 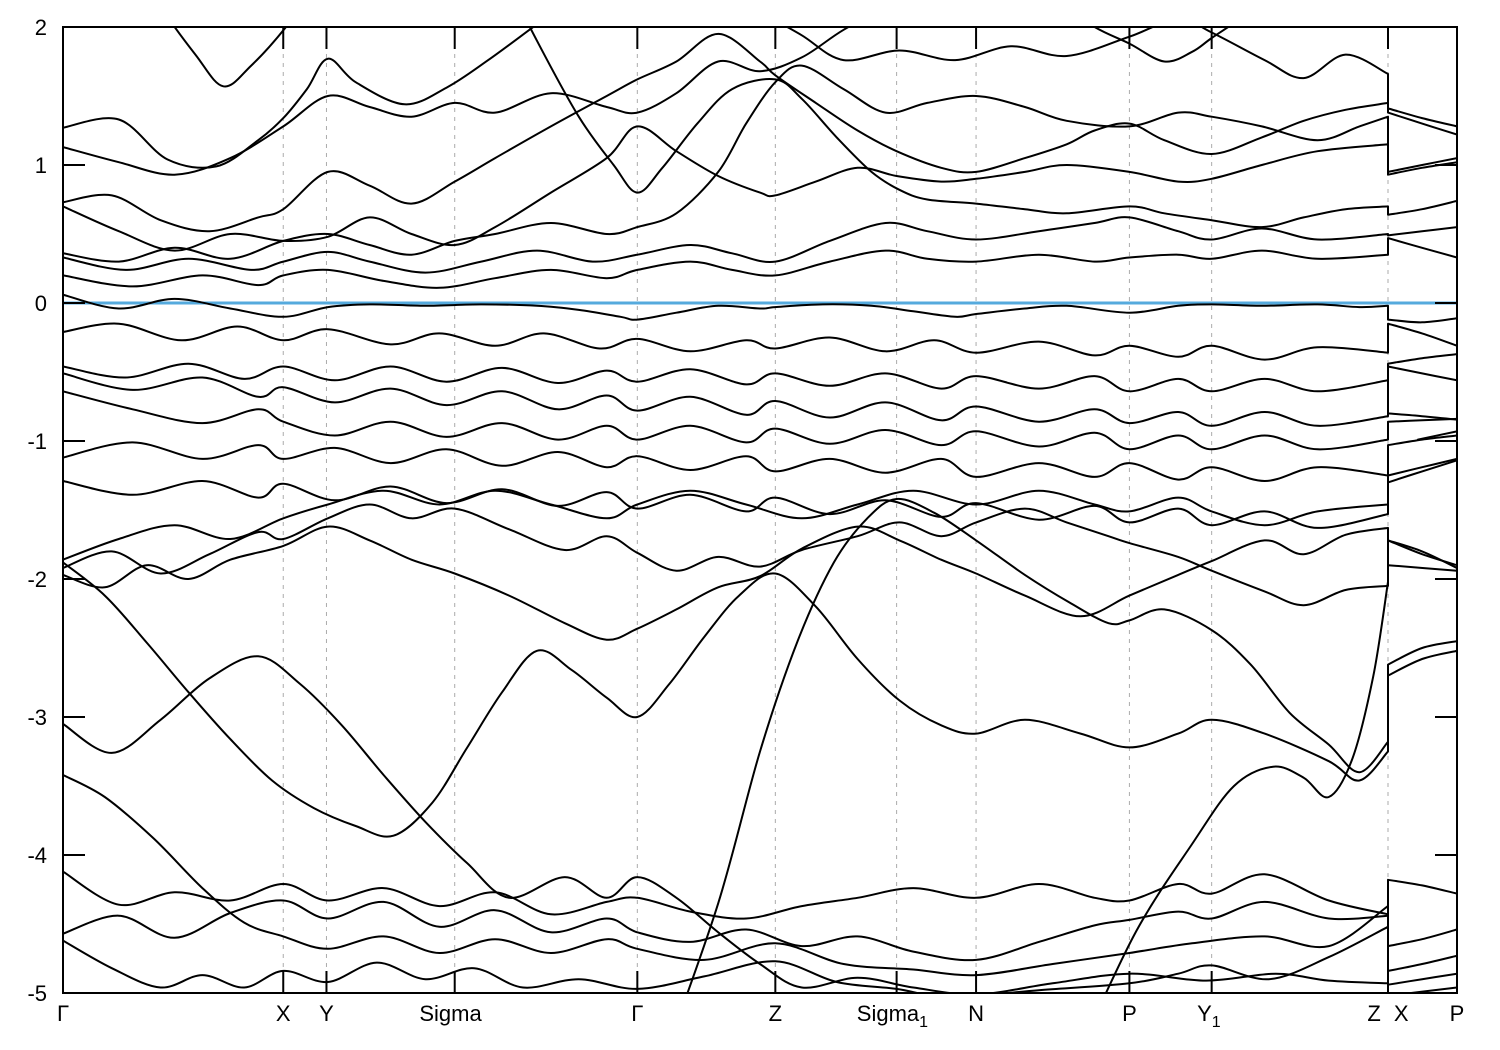 I want to click on y-tick-label: 0, so click(x=41, y=303).